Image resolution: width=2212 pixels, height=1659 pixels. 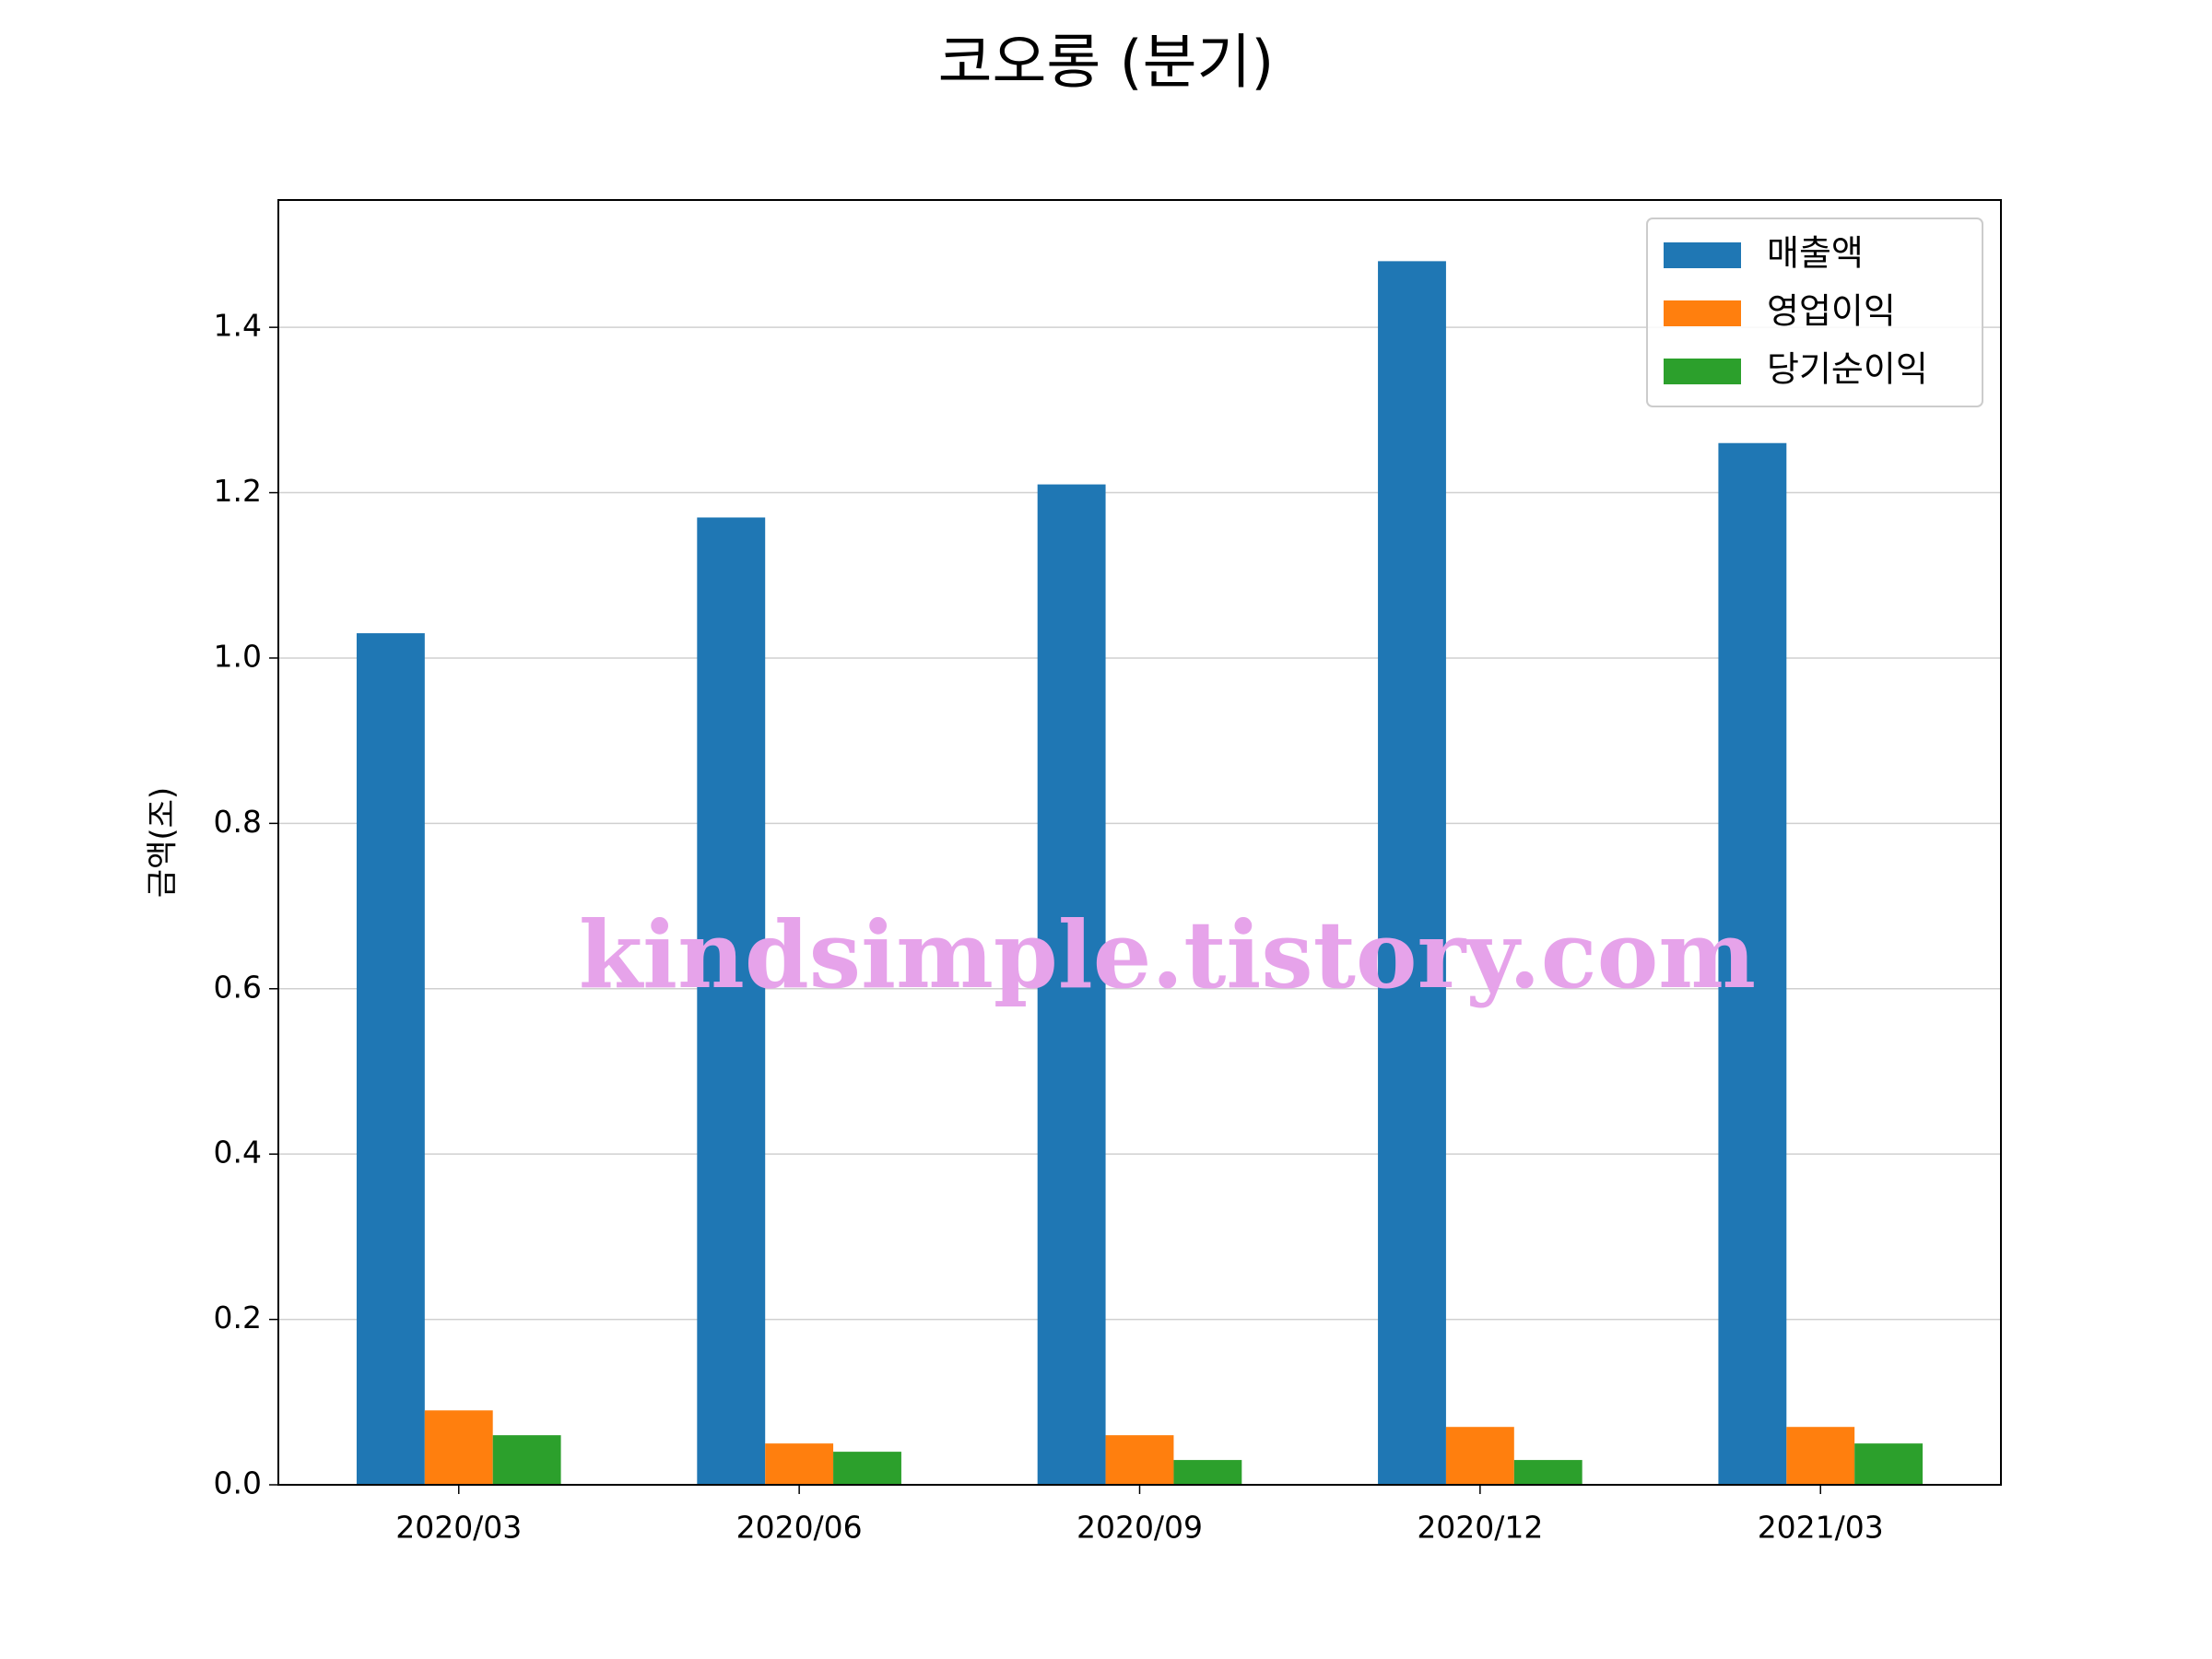 I want to click on y-tick-label: 1.2, so click(x=238, y=491).